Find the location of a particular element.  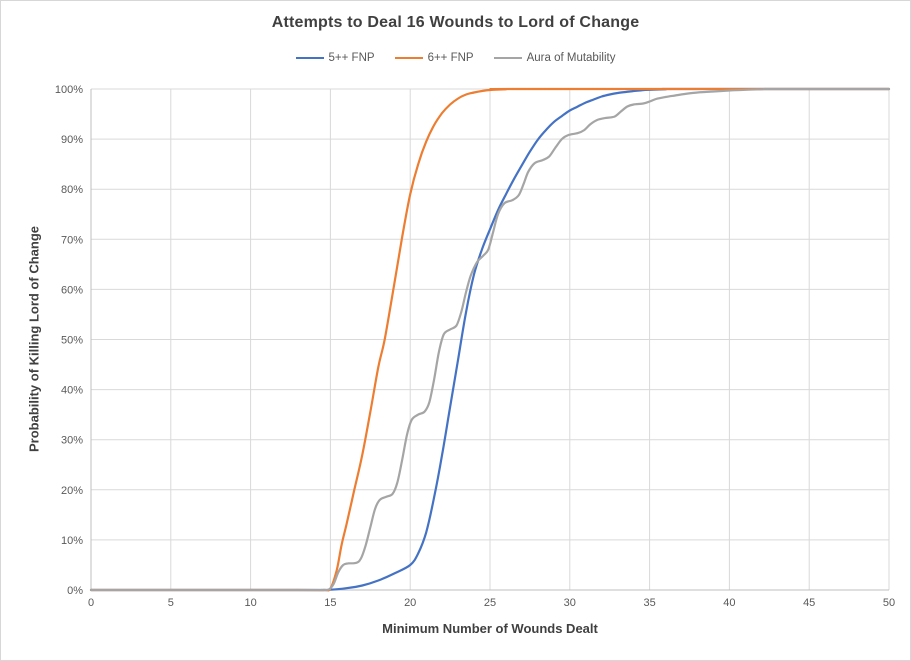

y-tick-label: 100% is located at coordinates (69, 90).